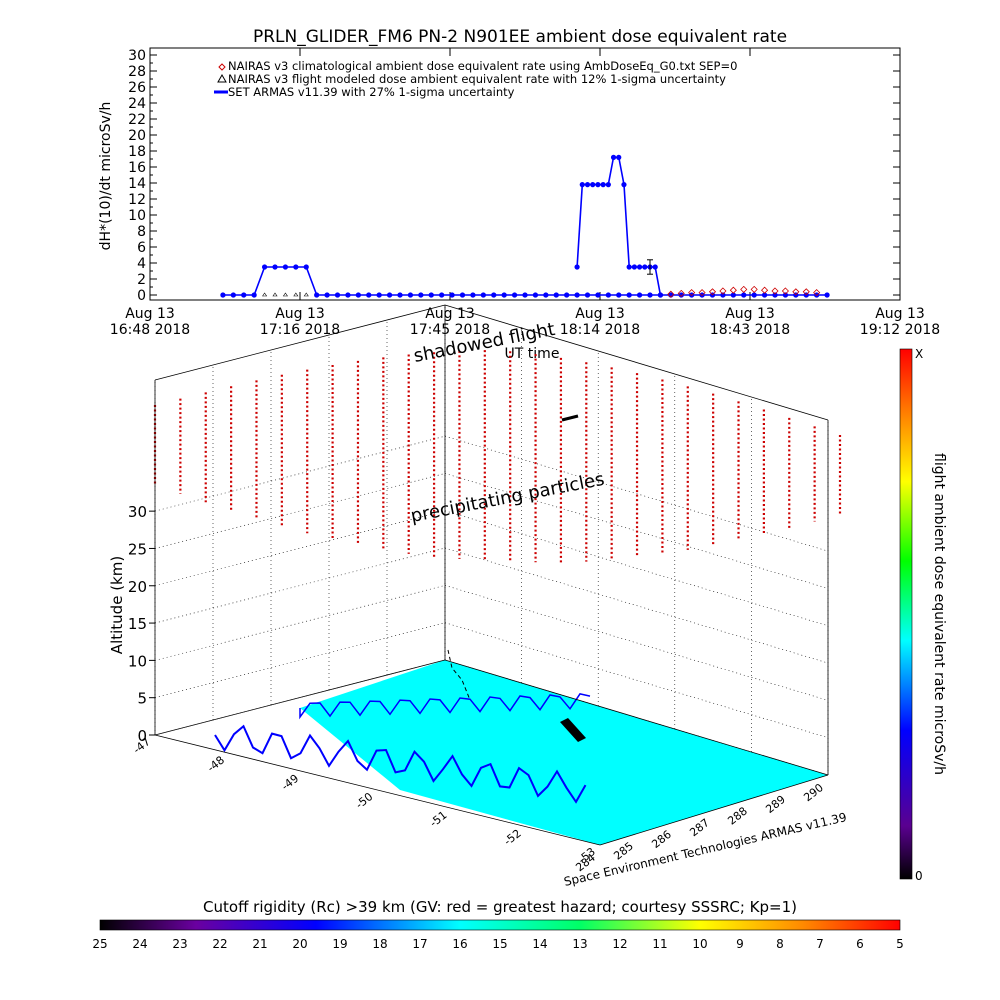 This screenshot has width=1000, height=1000. I want to click on vertical-colorbar, so click(906, 614).